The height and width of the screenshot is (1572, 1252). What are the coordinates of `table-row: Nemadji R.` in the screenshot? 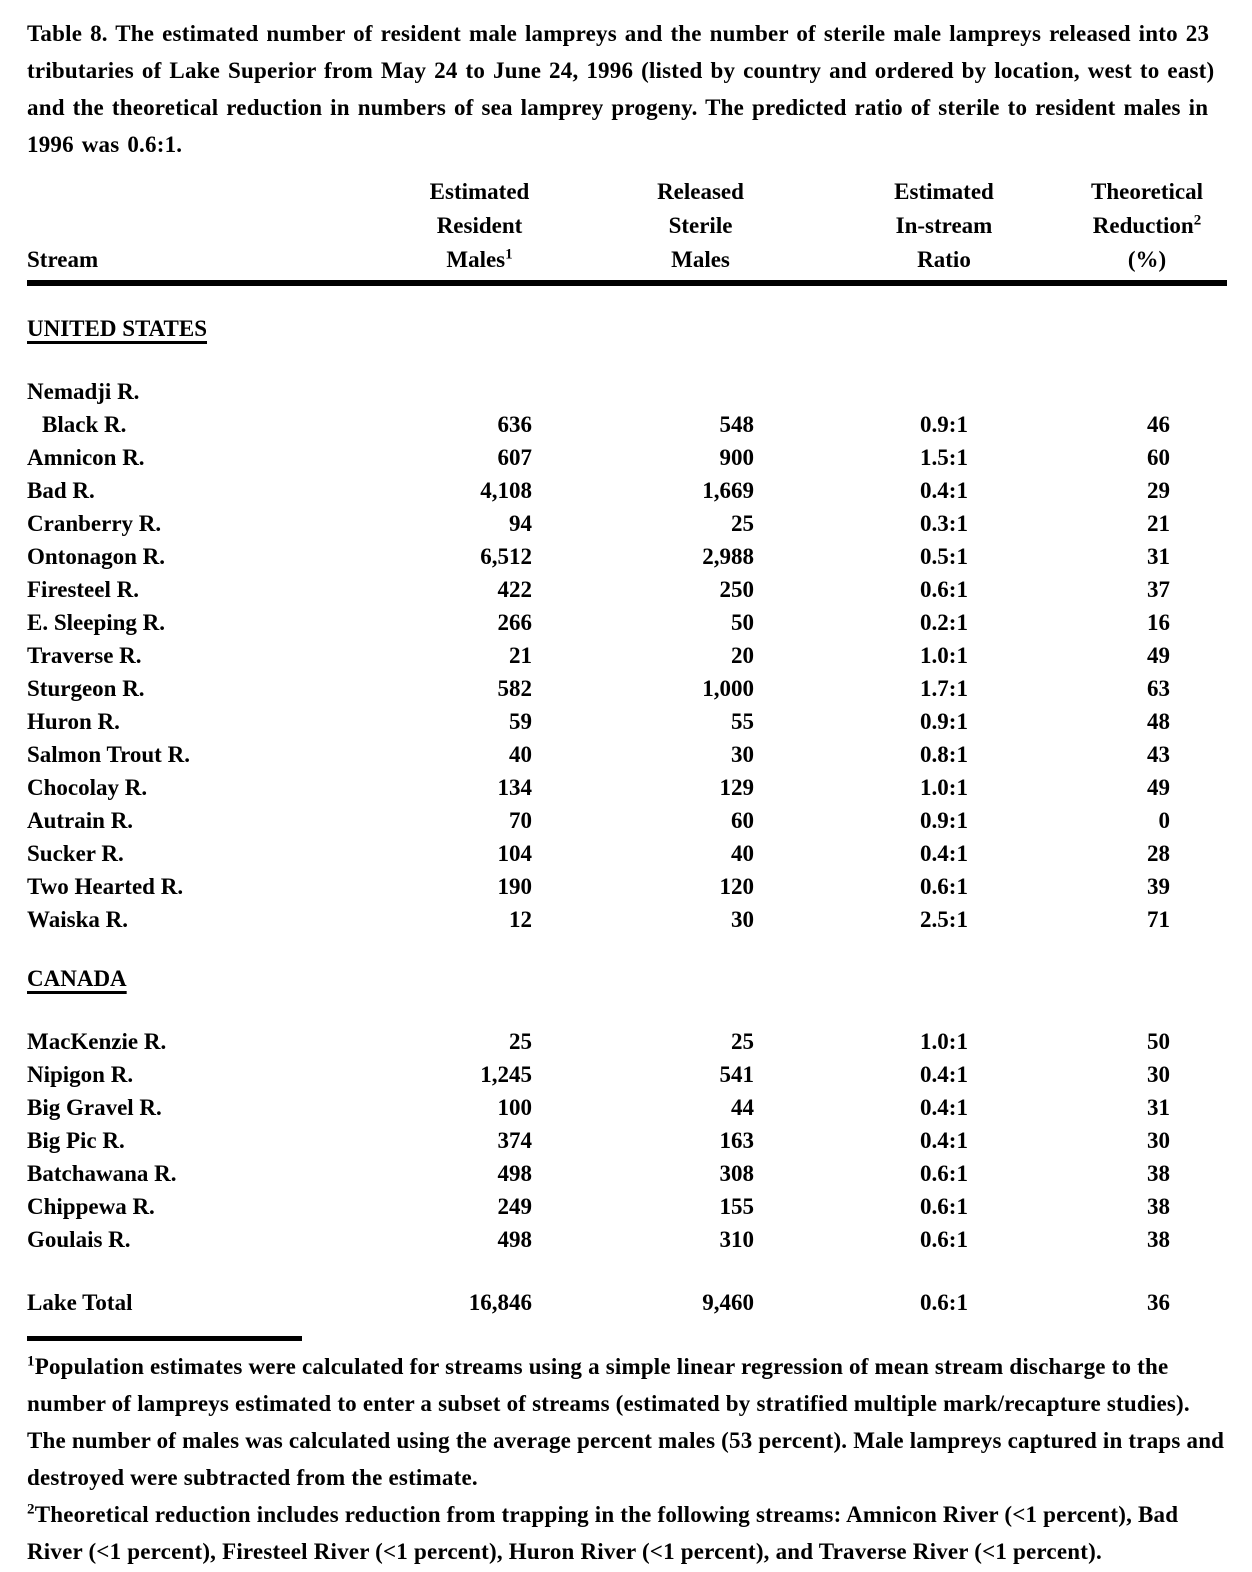 It's located at (627, 391).